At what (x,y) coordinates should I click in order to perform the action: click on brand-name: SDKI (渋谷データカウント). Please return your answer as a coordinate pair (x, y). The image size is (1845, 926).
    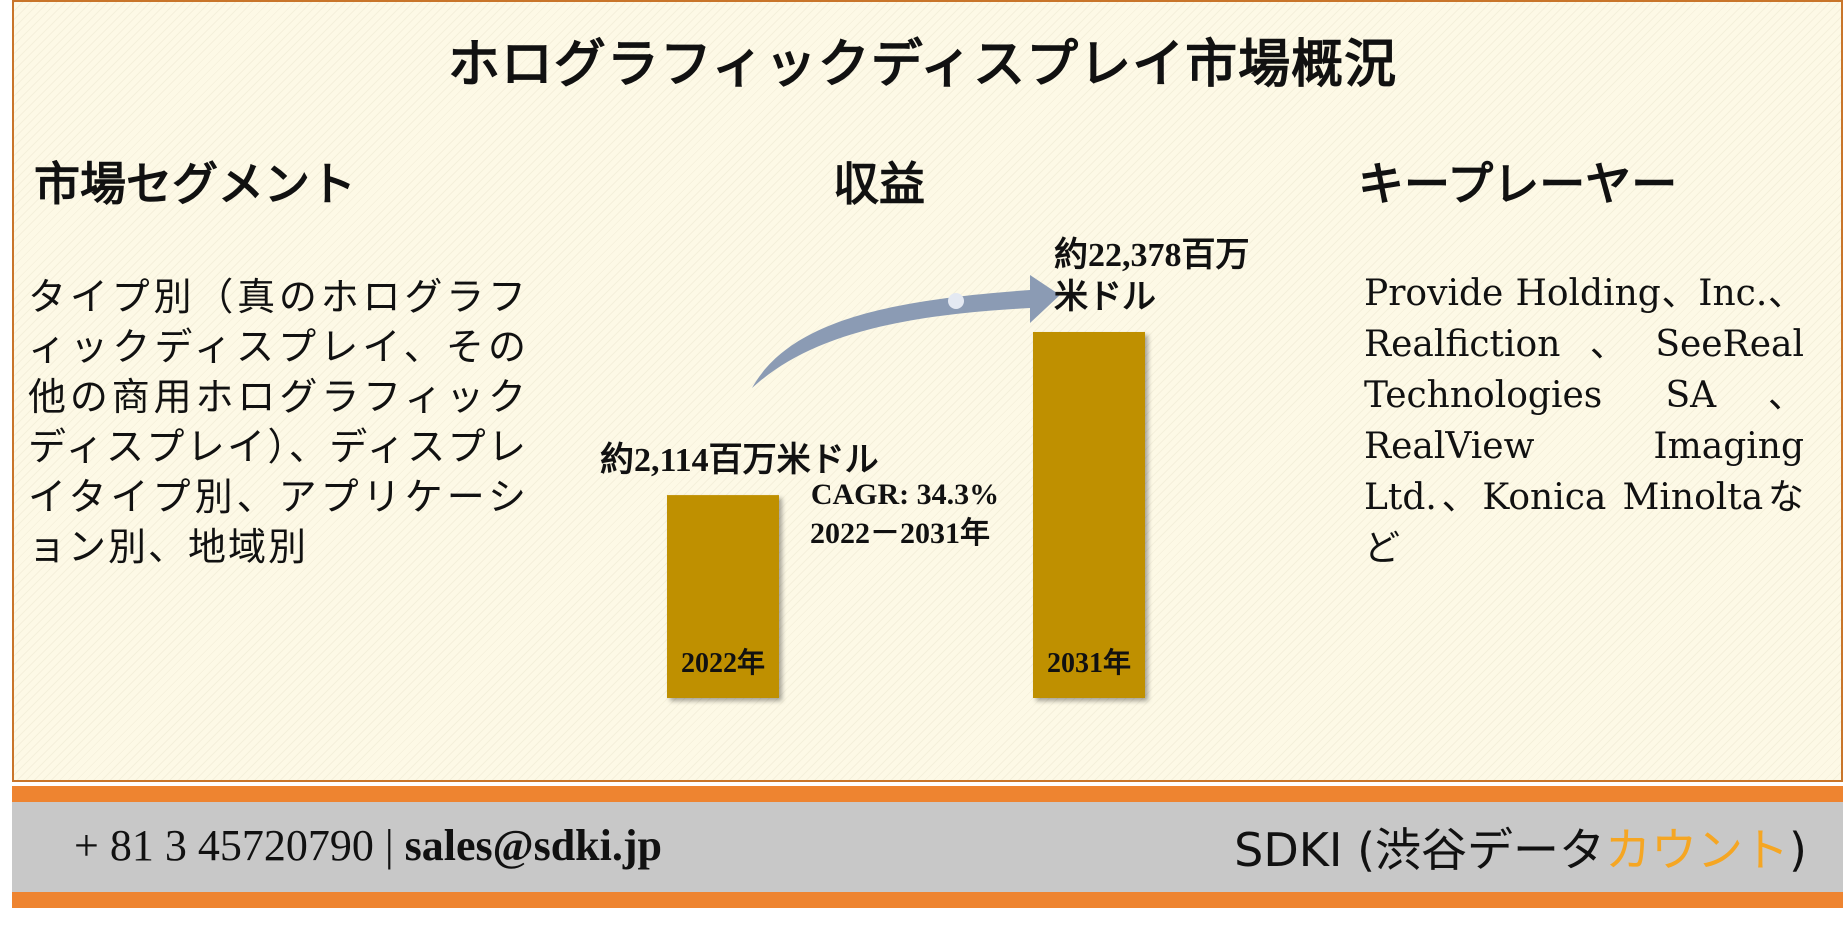
    Looking at the image, I should click on (1520, 847).